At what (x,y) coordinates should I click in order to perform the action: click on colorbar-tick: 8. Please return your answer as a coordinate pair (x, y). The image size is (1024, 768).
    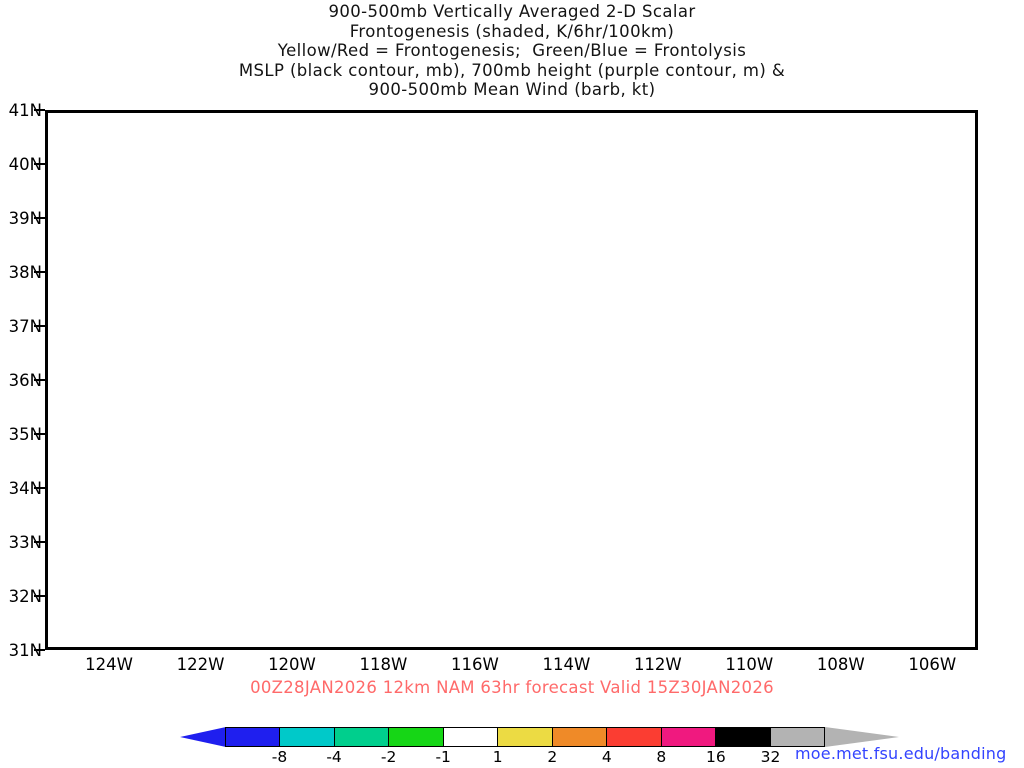
    Looking at the image, I should click on (661, 757).